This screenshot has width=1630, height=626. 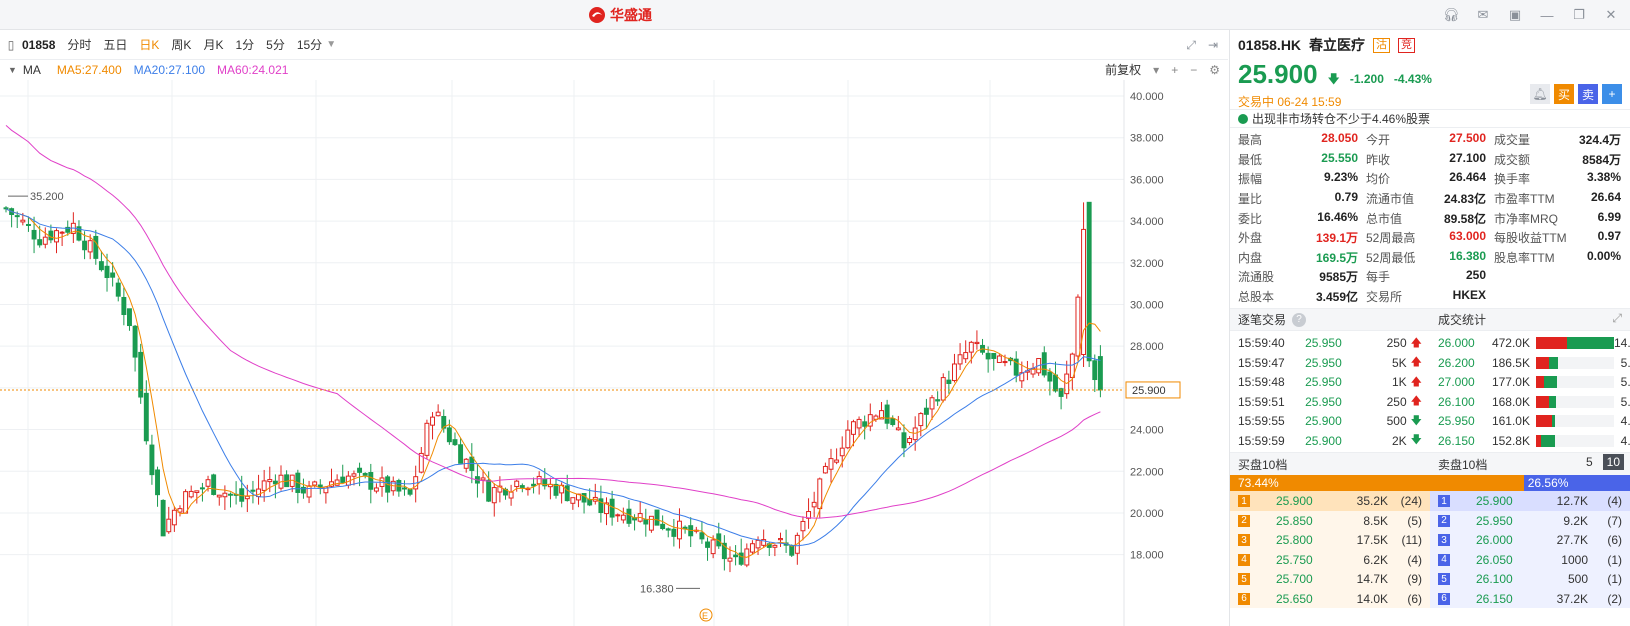 What do you see at coordinates (1156, 69) in the screenshot?
I see `chevron-down-icon: ▾` at bounding box center [1156, 69].